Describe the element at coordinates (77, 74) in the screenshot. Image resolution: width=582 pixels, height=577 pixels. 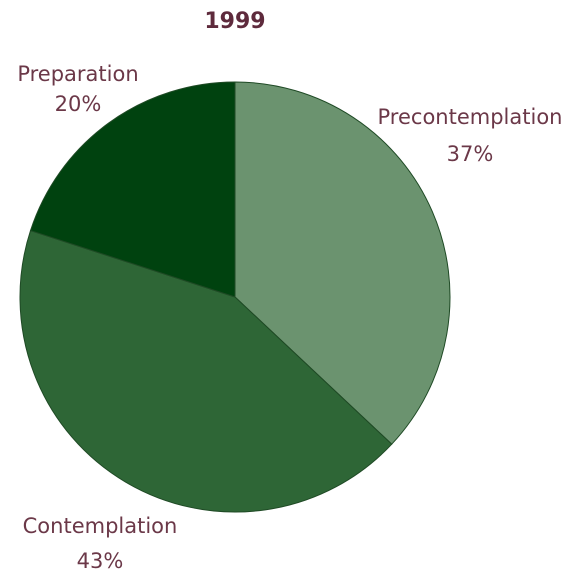
I see `slice-label: Preparation` at that location.